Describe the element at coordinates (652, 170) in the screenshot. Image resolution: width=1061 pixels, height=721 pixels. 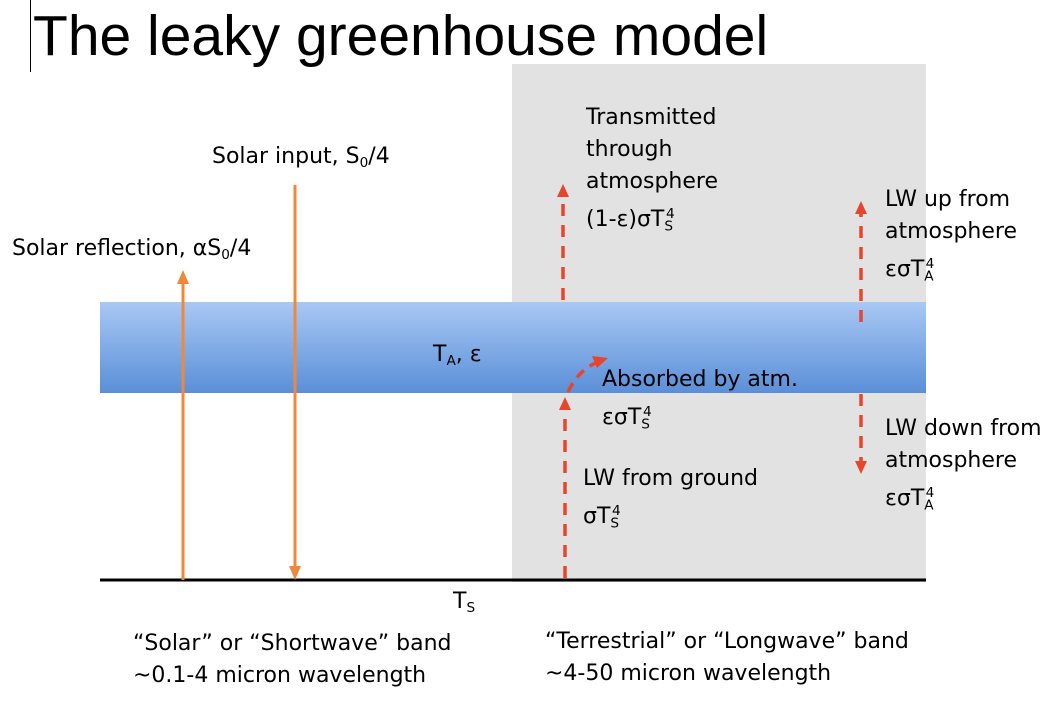
I see `transmitted-label: Transmitted through atmosphere (1-ε)σTS4` at that location.